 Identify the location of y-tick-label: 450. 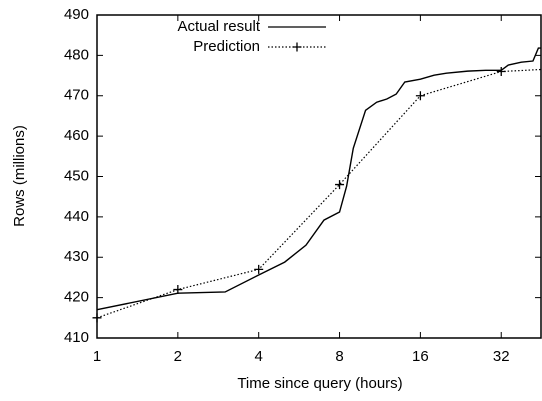
(76, 175).